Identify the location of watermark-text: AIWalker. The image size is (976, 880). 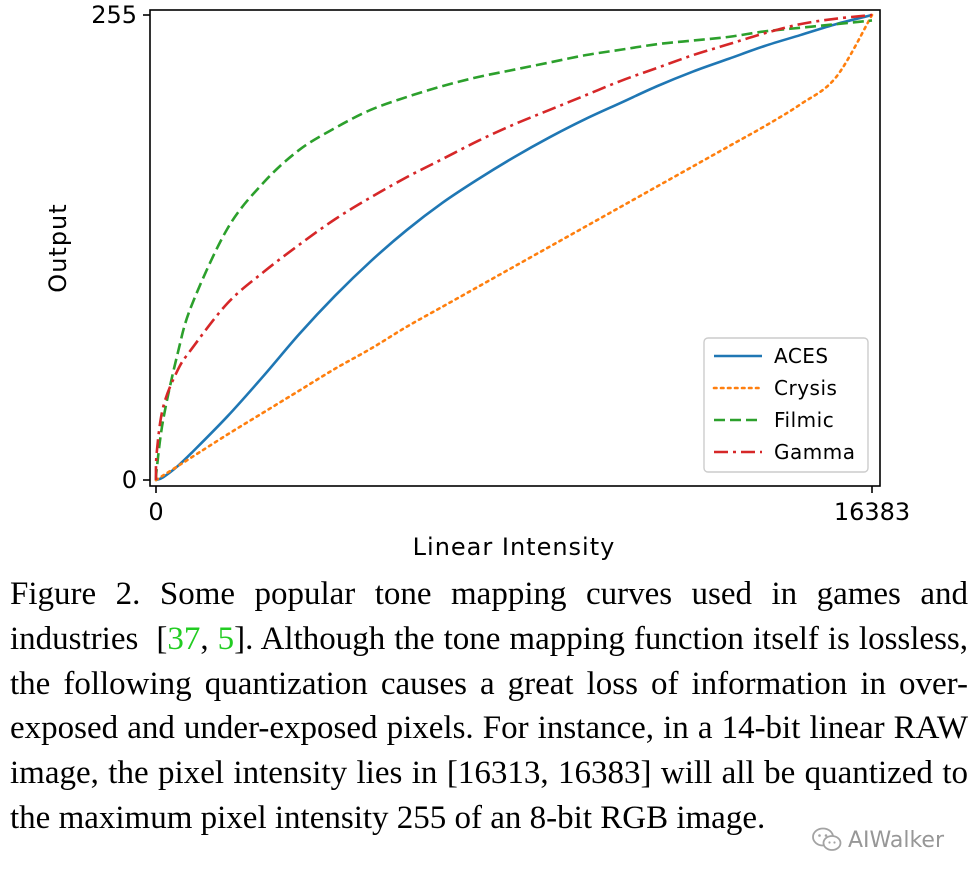
(896, 840).